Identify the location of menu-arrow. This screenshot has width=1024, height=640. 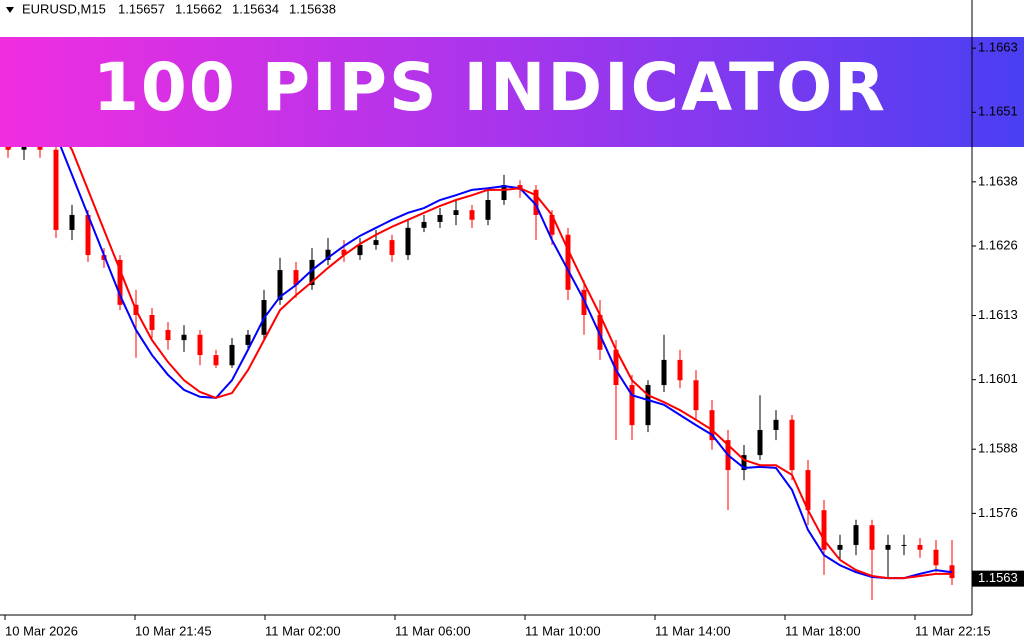
(10, 10).